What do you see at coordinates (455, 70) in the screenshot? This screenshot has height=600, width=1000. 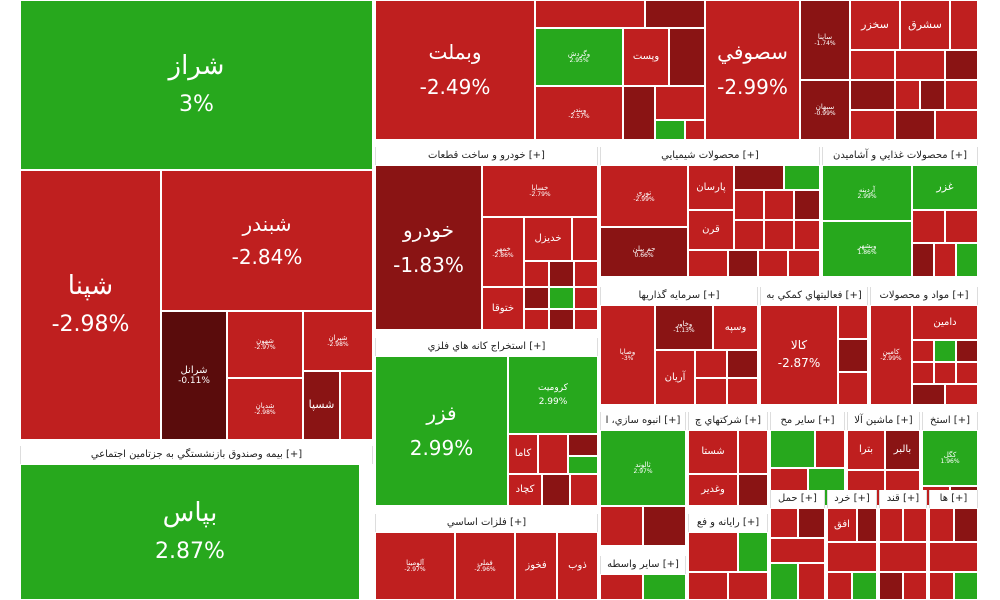 I see `stock-tile-vabemellat: وبملت -2.49%` at bounding box center [455, 70].